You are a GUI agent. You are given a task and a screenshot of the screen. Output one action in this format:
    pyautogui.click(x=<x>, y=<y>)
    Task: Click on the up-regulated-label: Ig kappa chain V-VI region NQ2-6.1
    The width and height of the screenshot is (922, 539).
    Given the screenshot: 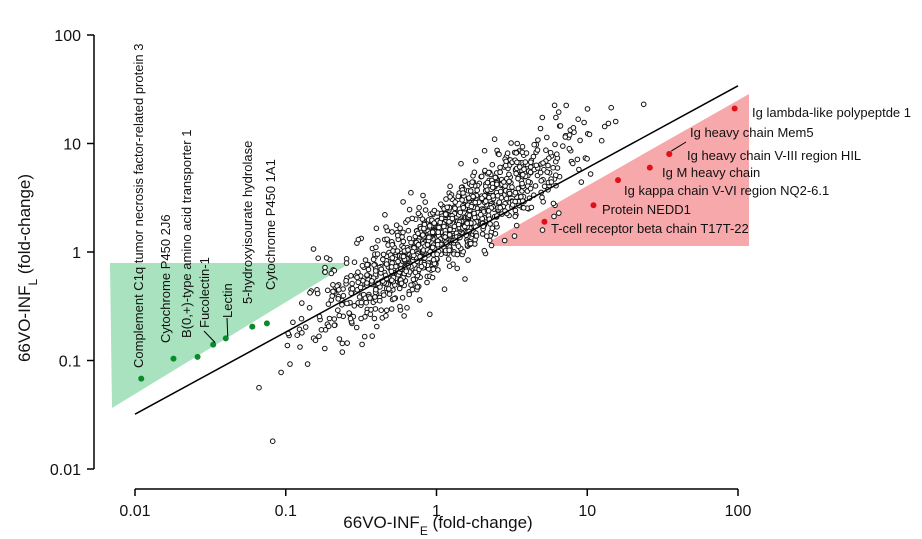 What is the action you would take?
    pyautogui.click(x=726, y=190)
    